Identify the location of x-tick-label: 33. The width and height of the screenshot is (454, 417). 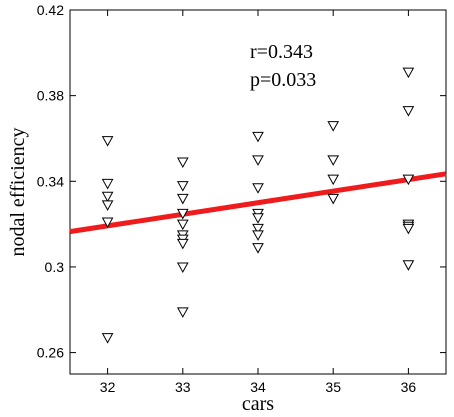
(183, 387).